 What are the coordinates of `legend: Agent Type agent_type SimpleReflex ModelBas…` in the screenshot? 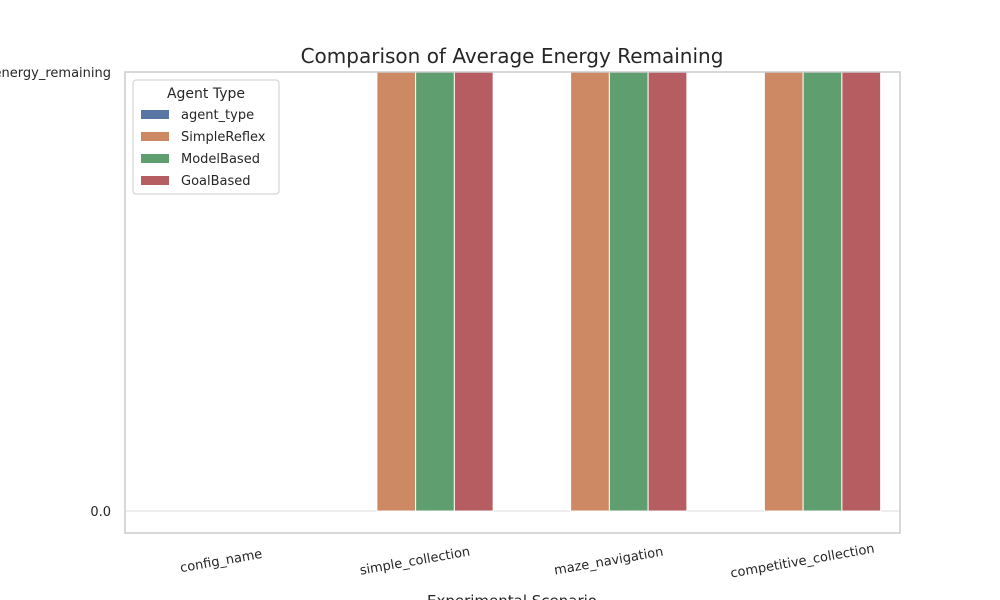 It's located at (206, 137).